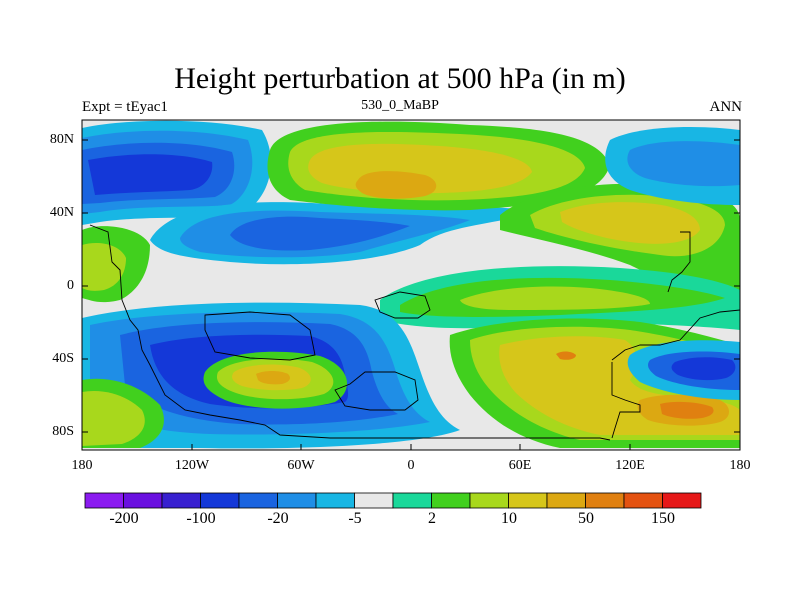  Describe the element at coordinates (726, 107) in the screenshot. I see `season-label: ANN` at that location.